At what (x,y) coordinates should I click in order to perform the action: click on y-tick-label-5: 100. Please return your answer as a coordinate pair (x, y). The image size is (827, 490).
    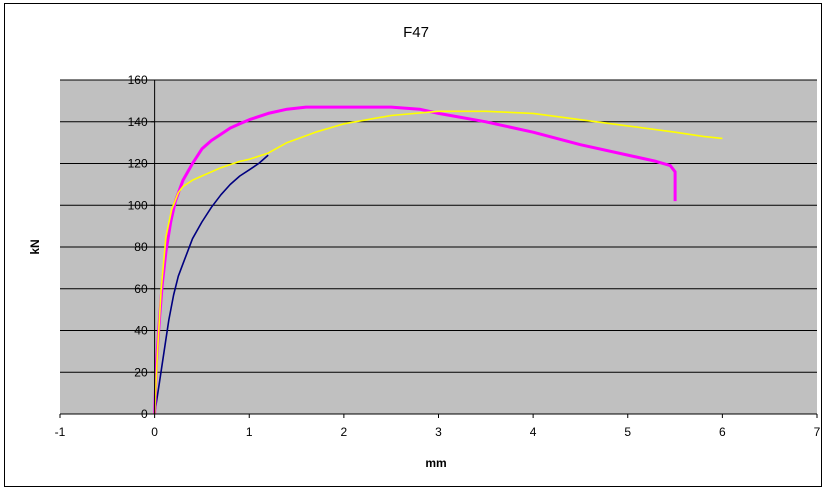
    Looking at the image, I should click on (138, 205).